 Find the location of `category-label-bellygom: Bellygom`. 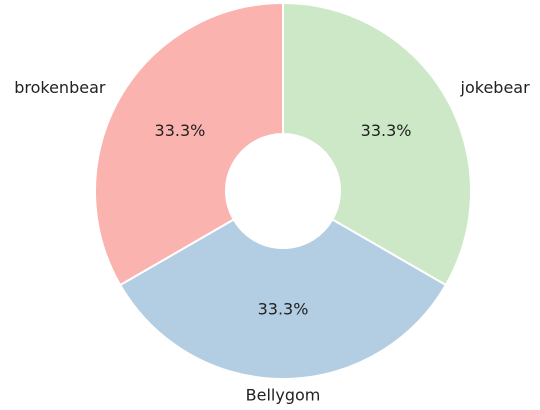

category-label-bellygom: Bellygom is located at coordinates (283, 395).